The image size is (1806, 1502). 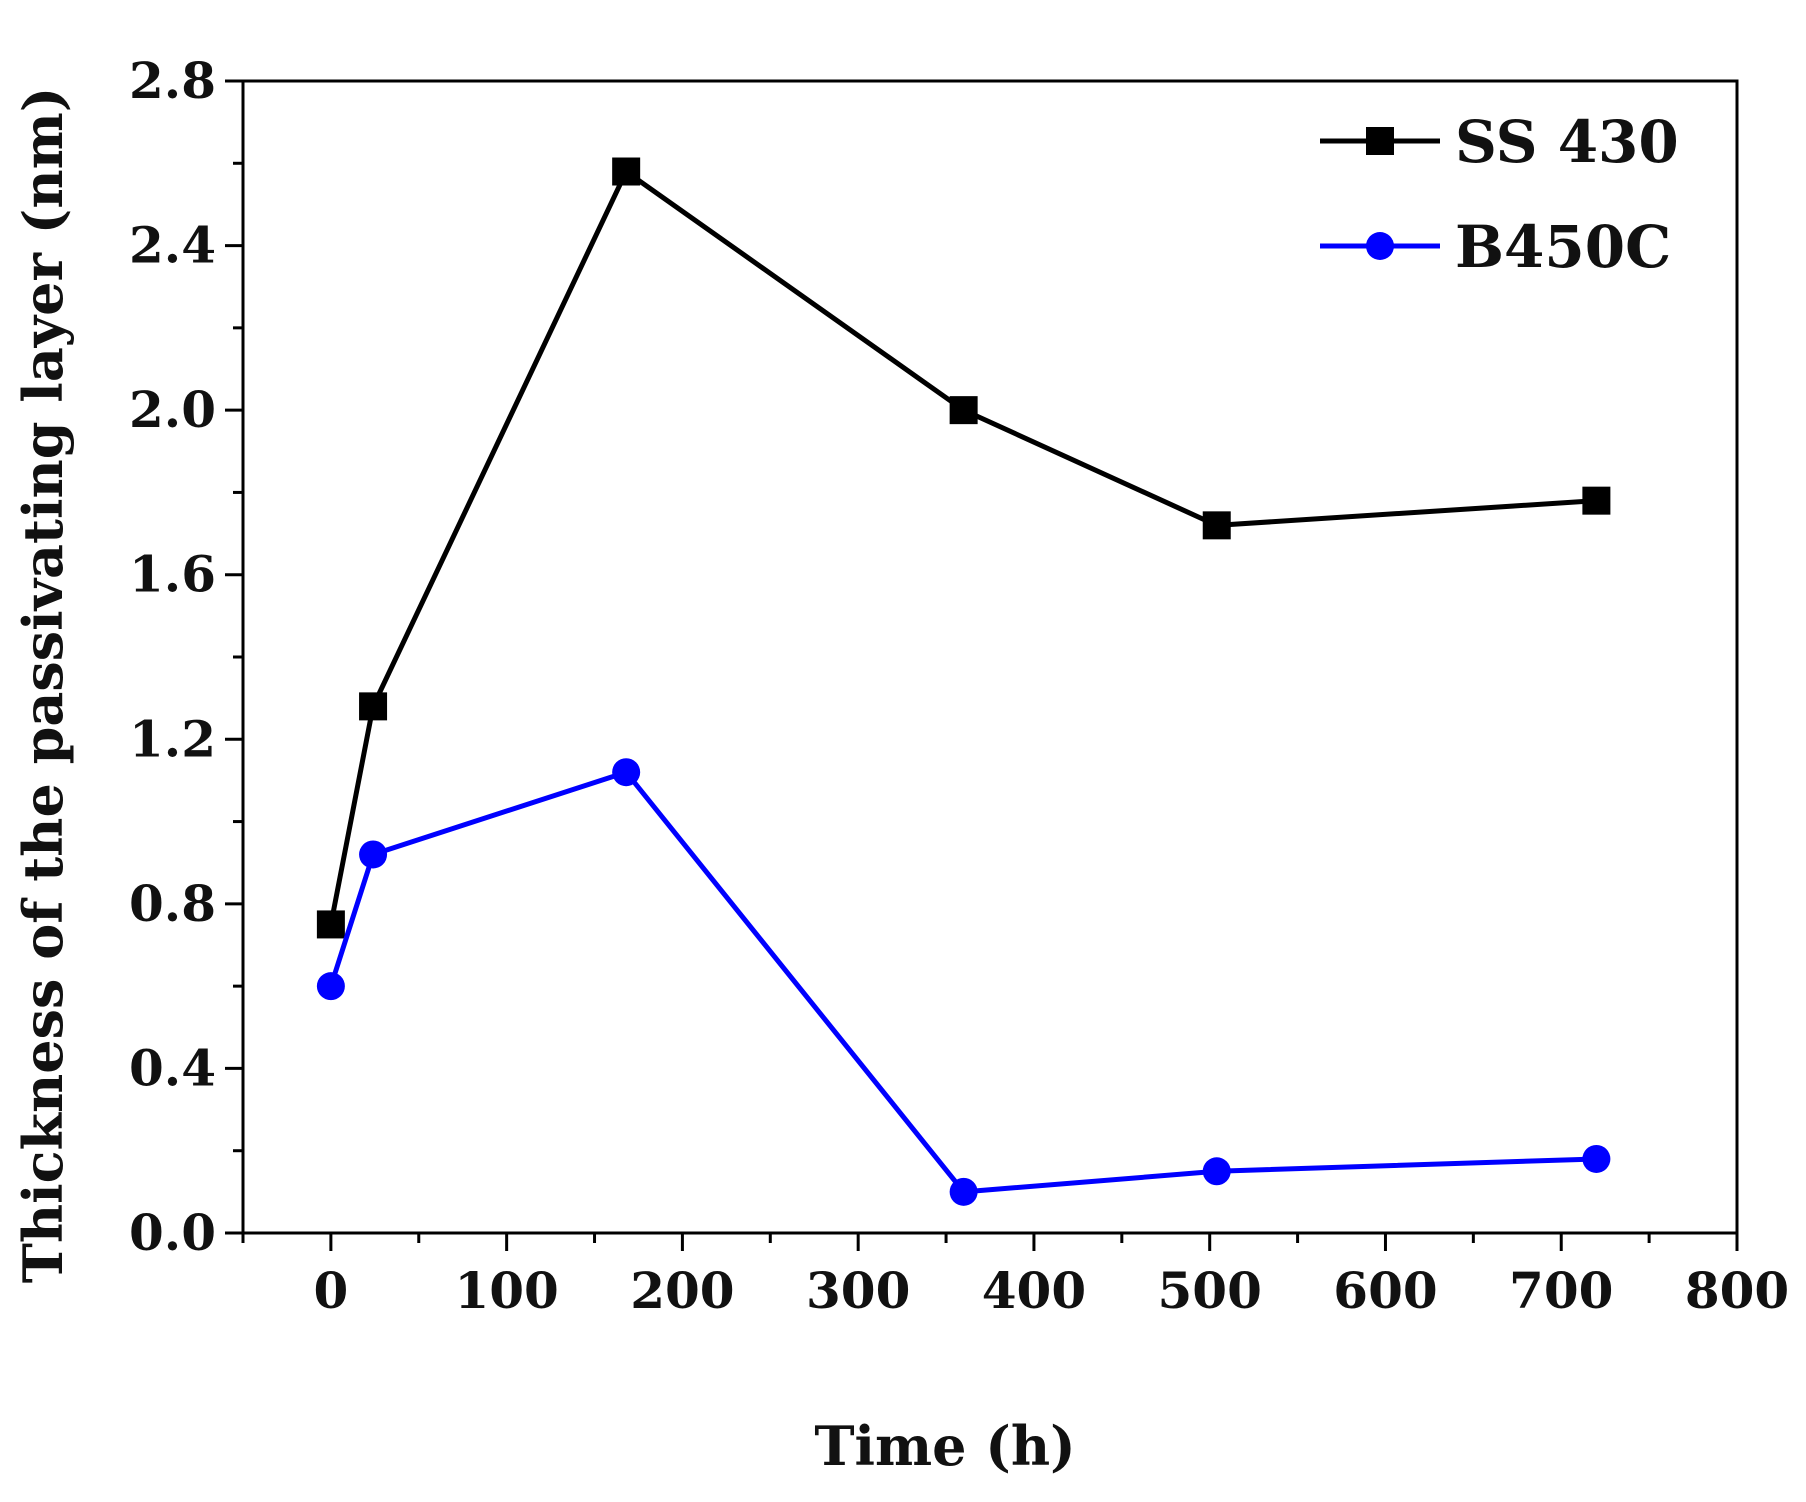 I want to click on legend-item-ss430: SS 430, so click(x=1499, y=142).